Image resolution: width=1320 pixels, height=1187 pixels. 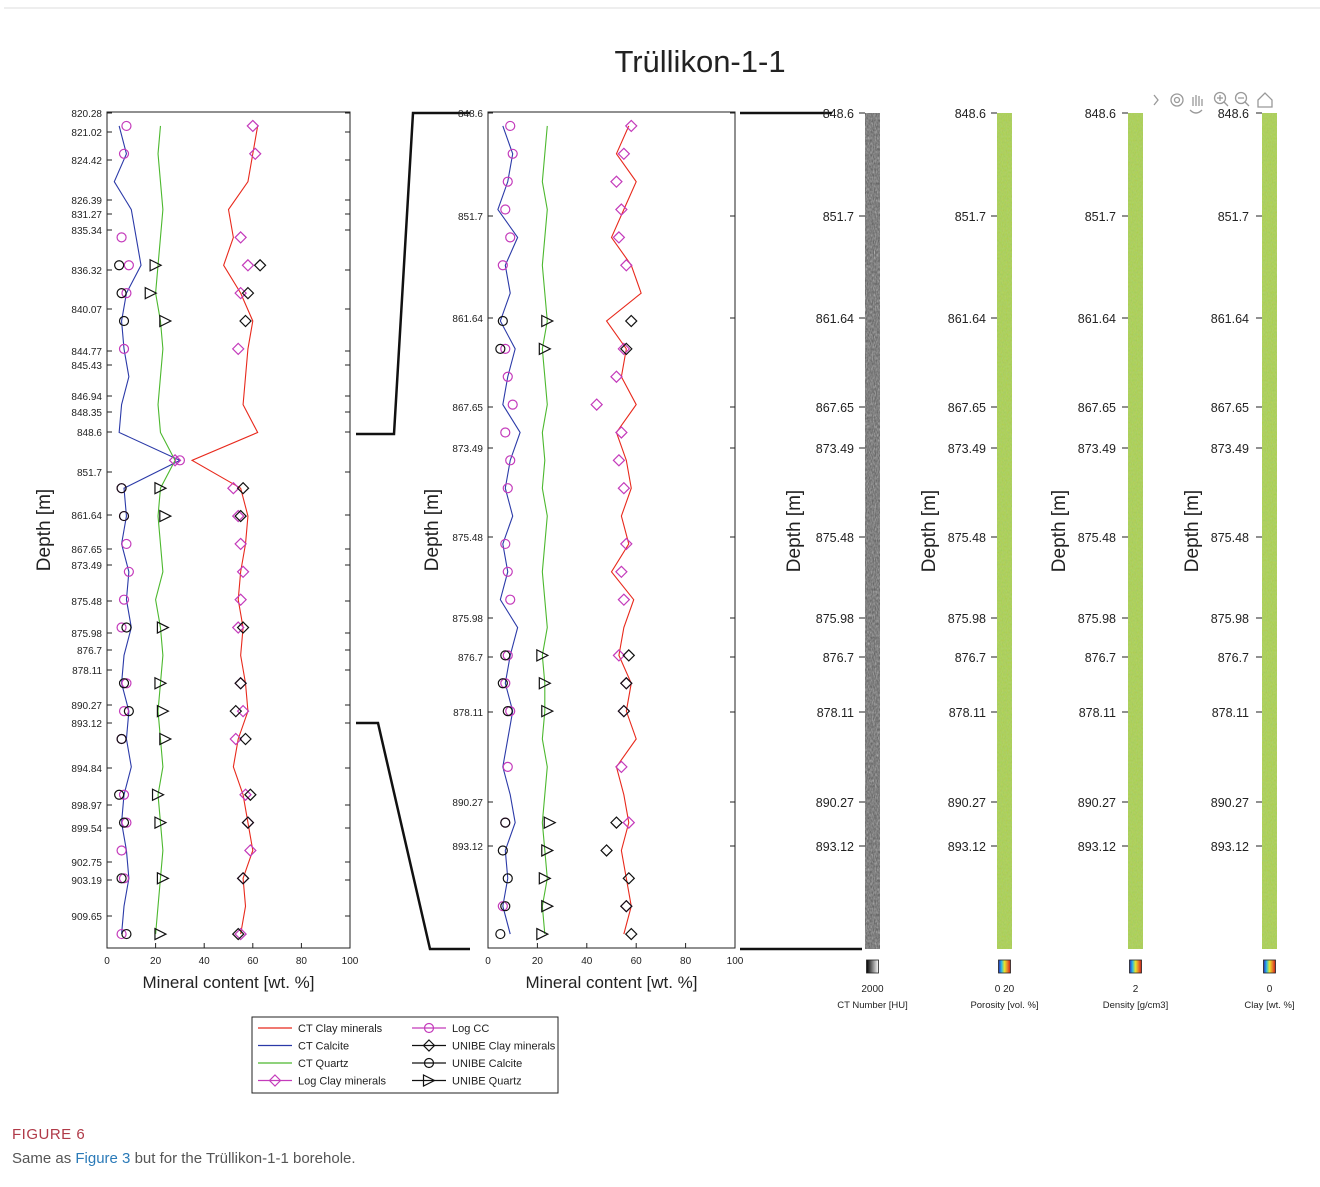 I want to click on toolbar, so click(x=1213, y=102).